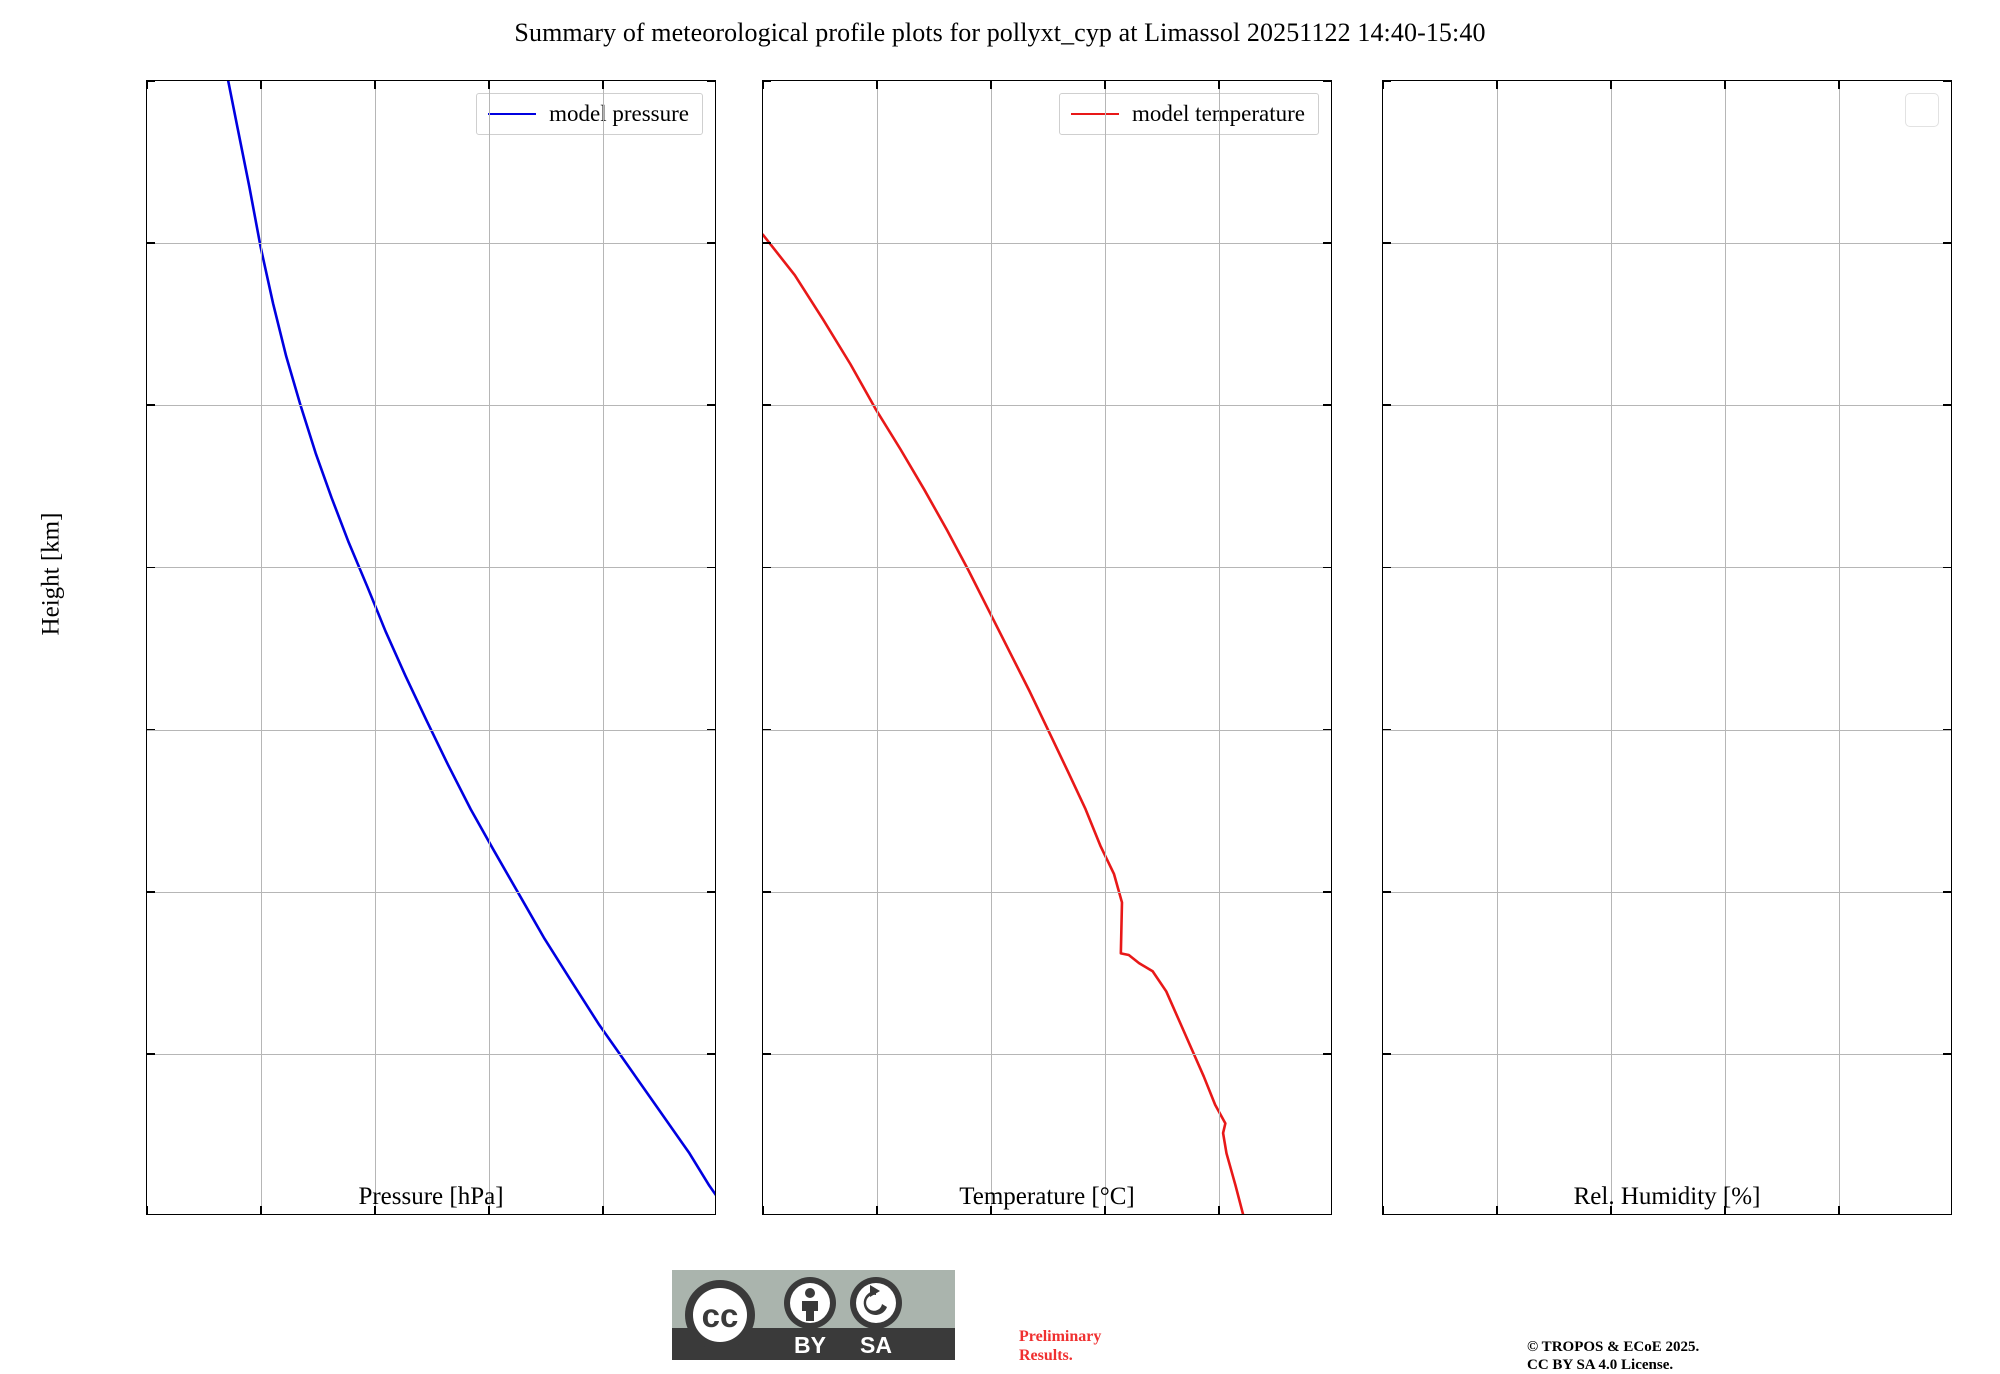 This screenshot has height=1374, width=2000. I want to click on legend-model-pressure: model pressure, so click(589, 114).